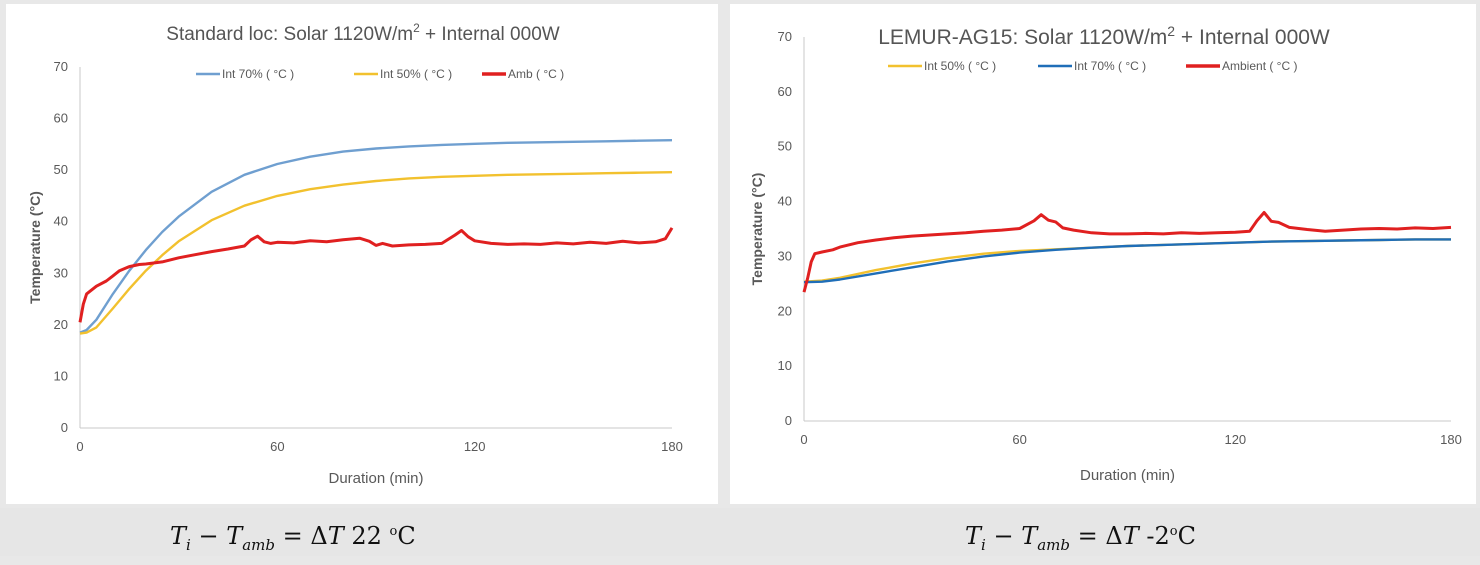 The height and width of the screenshot is (565, 1480). What do you see at coordinates (740, 532) in the screenshot?
I see `formula-bar` at bounding box center [740, 532].